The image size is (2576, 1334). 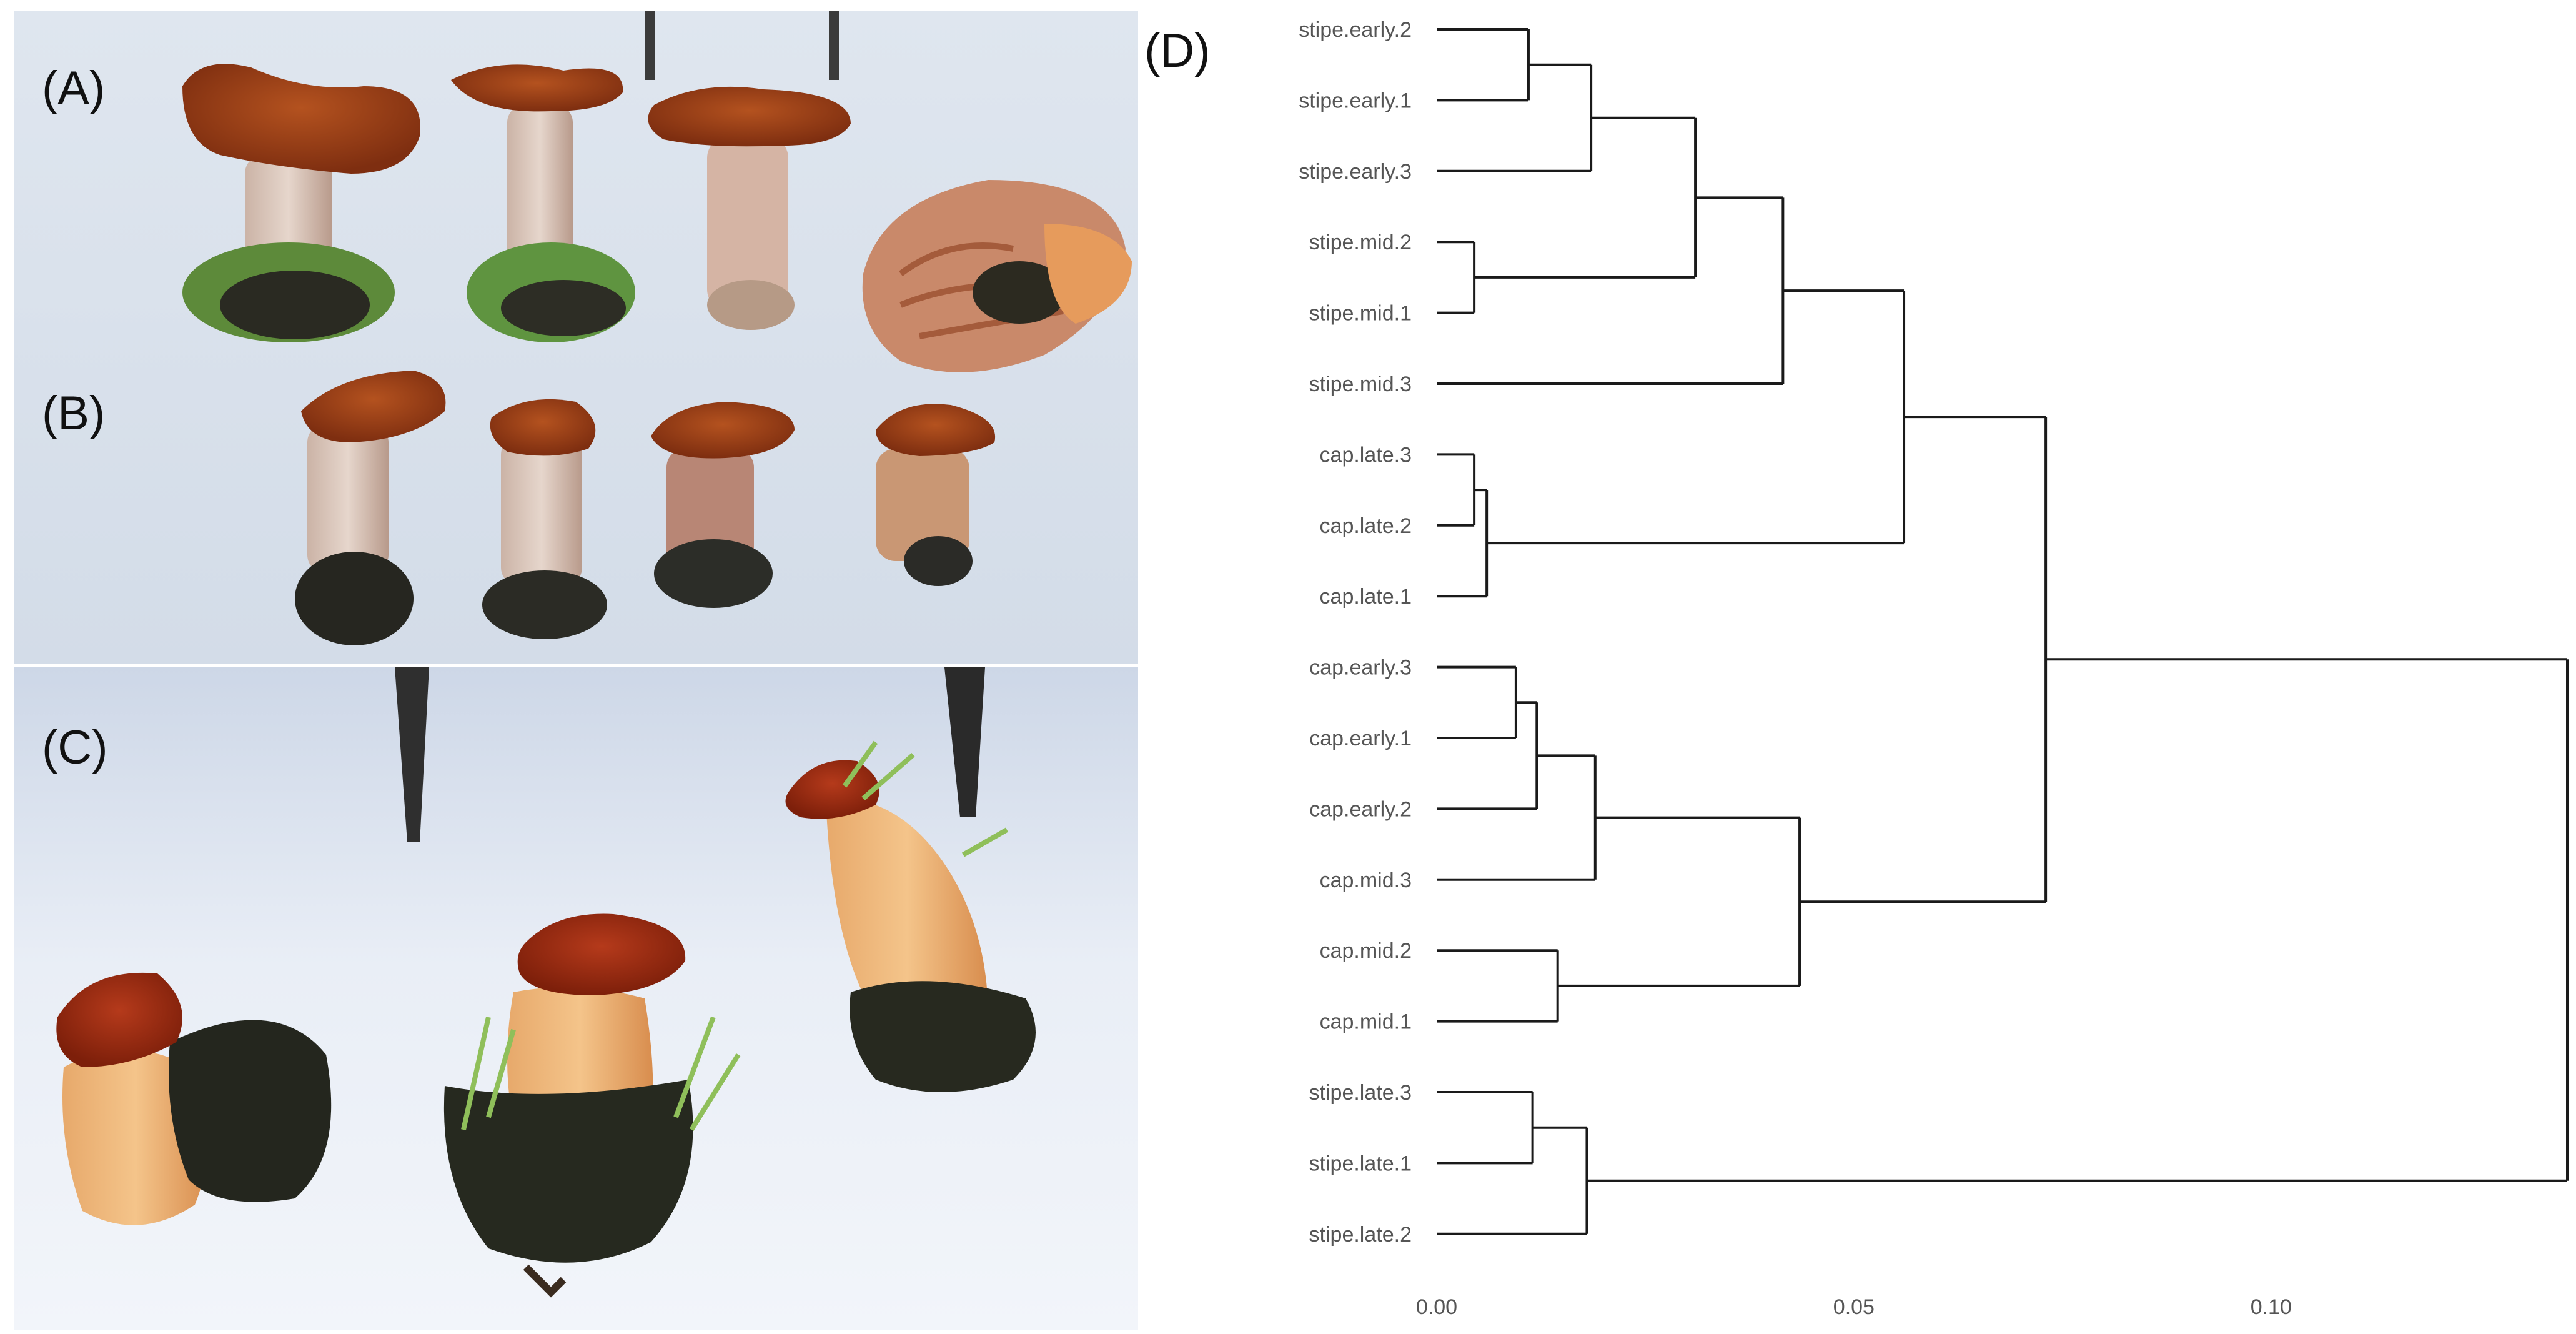 I want to click on x-tick-label: 0.00, so click(x=1436, y=1307).